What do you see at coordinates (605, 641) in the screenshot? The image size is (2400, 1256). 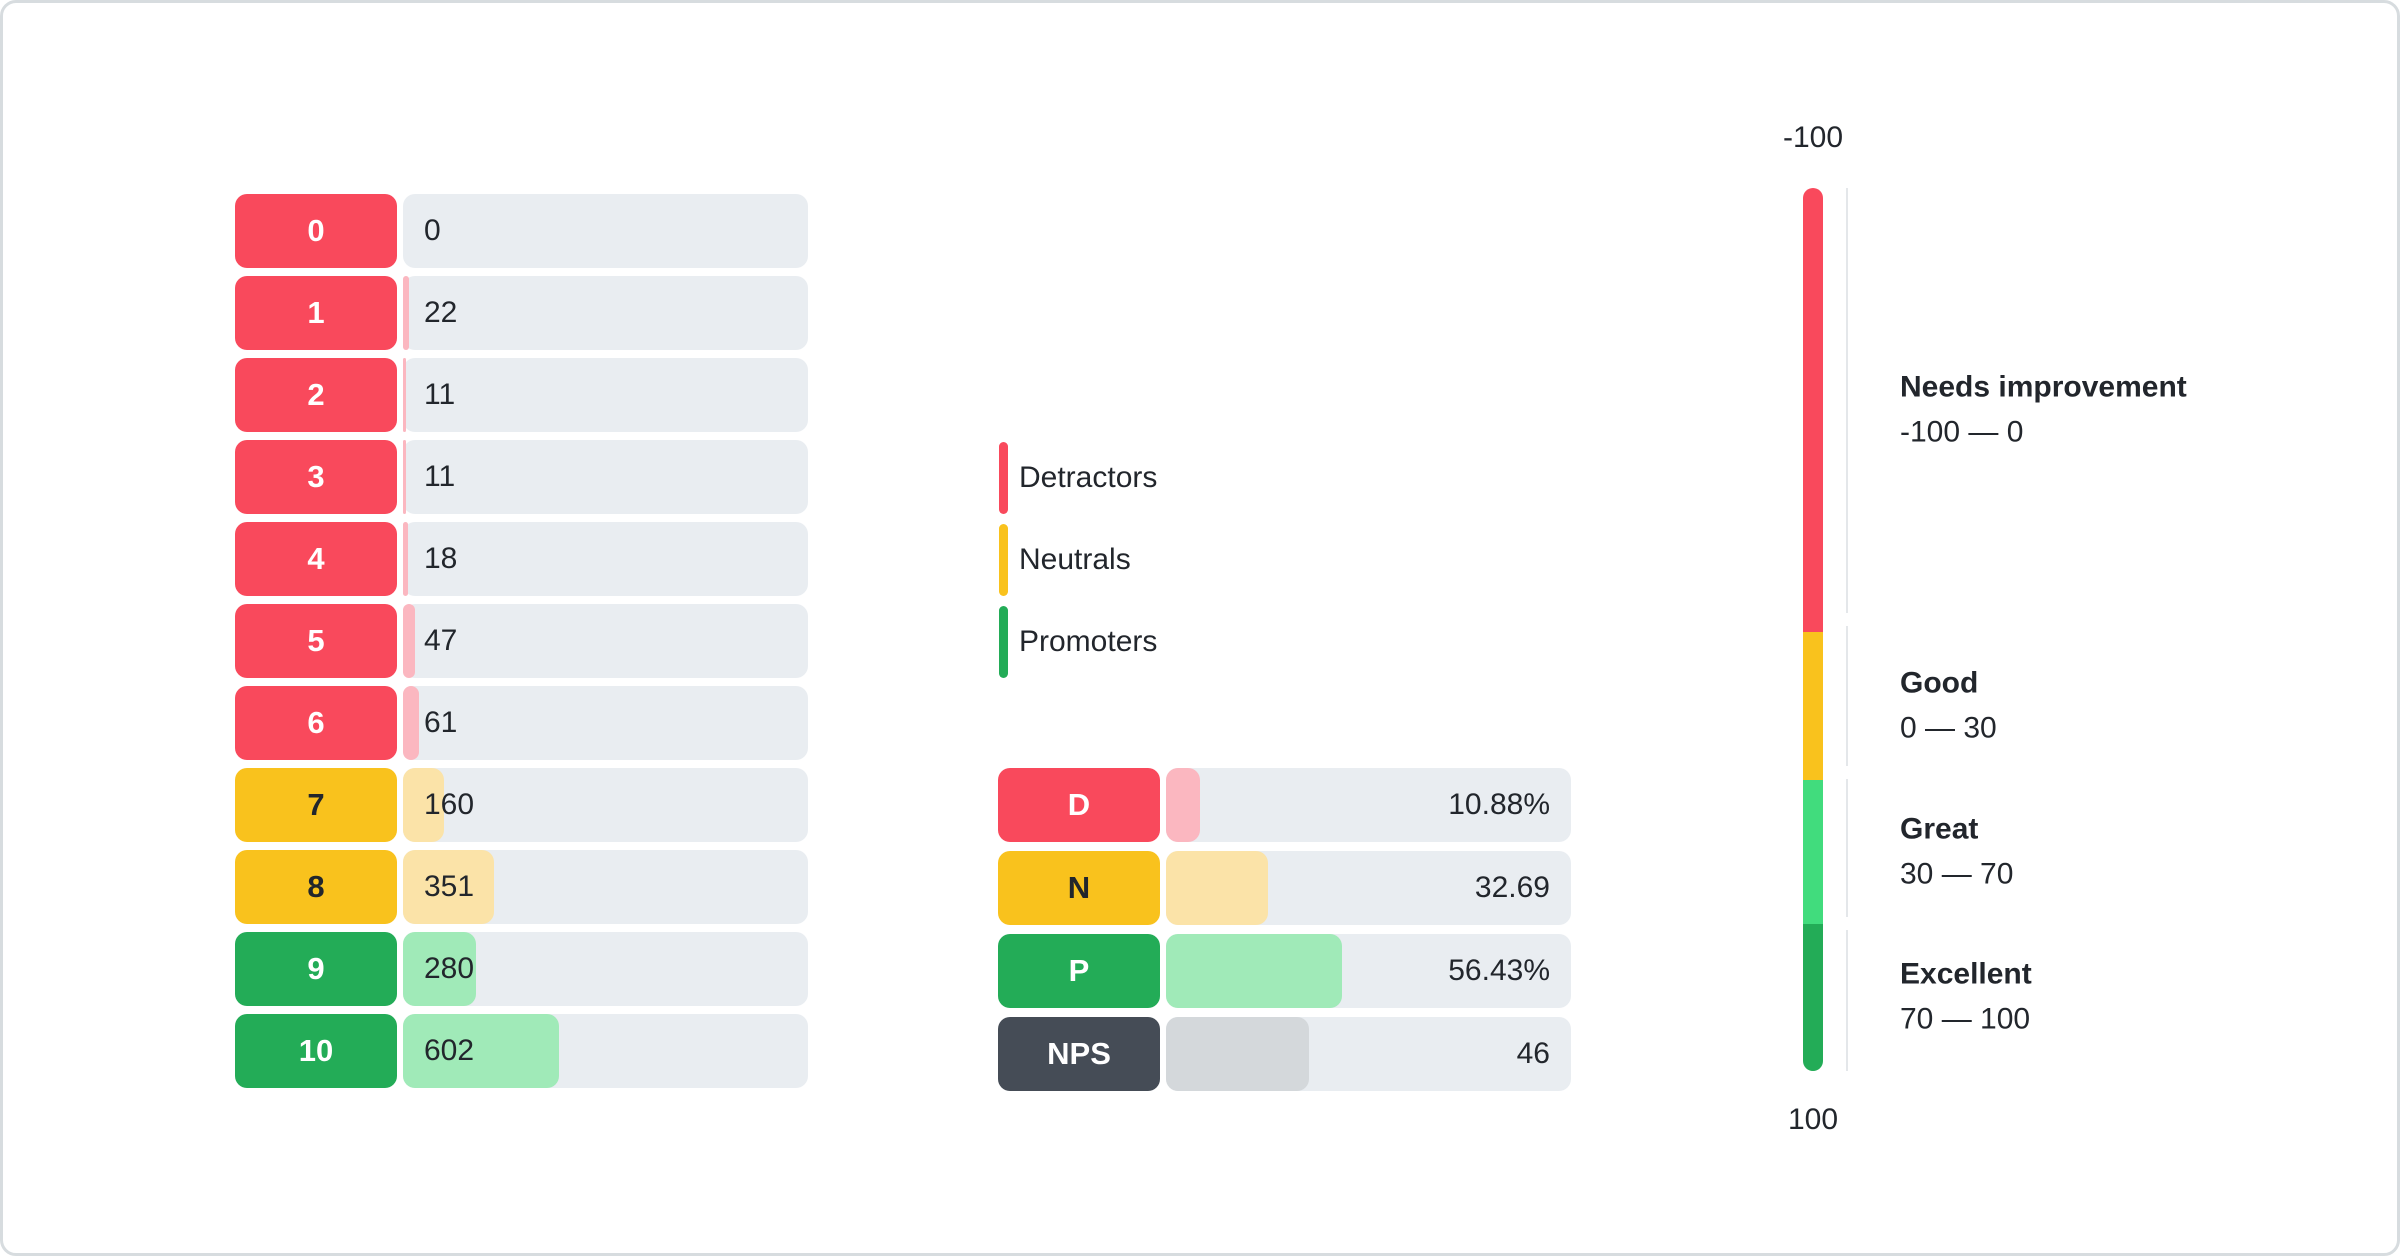 I see `score-bar-track: 47` at bounding box center [605, 641].